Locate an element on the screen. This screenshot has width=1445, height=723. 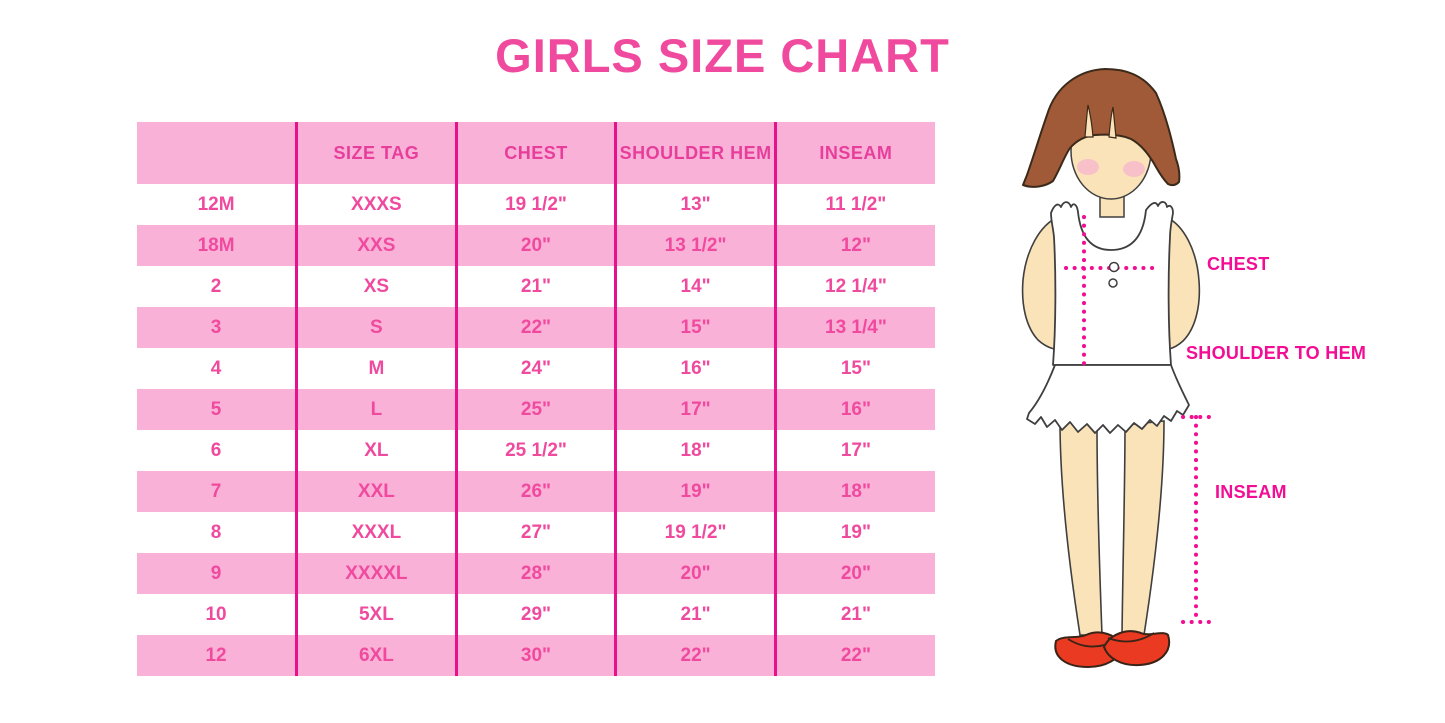
table-row: 6 XL 25 1/2" 18" 17" is located at coordinates (536, 450).